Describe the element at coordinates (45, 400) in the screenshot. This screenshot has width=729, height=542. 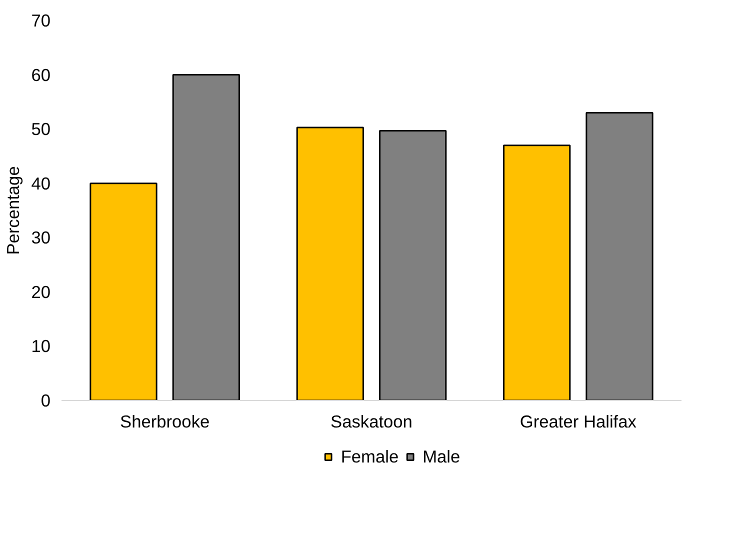
I see `y-tick-label: 0` at that location.